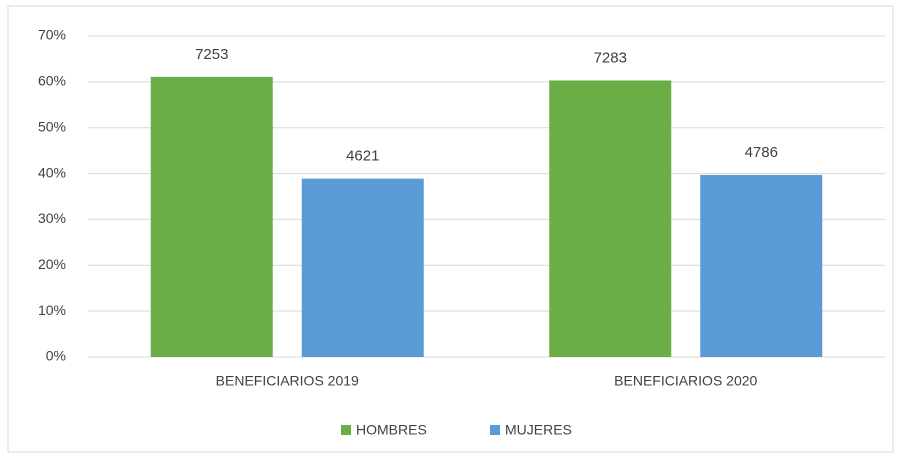  What do you see at coordinates (52, 310) in the screenshot?
I see `y-tick-label: 10%` at bounding box center [52, 310].